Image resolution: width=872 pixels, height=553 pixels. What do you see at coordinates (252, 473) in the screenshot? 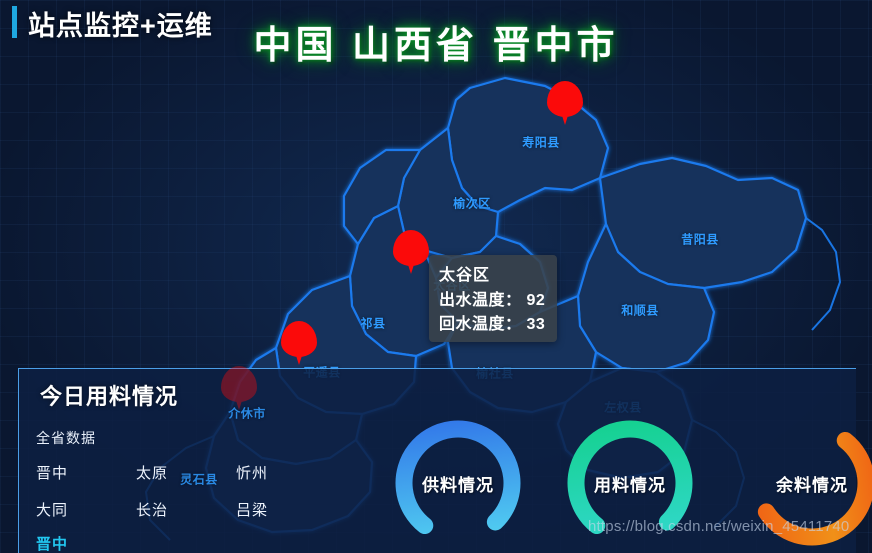
I see `city-item-xinzhou: 忻州` at bounding box center [252, 473].